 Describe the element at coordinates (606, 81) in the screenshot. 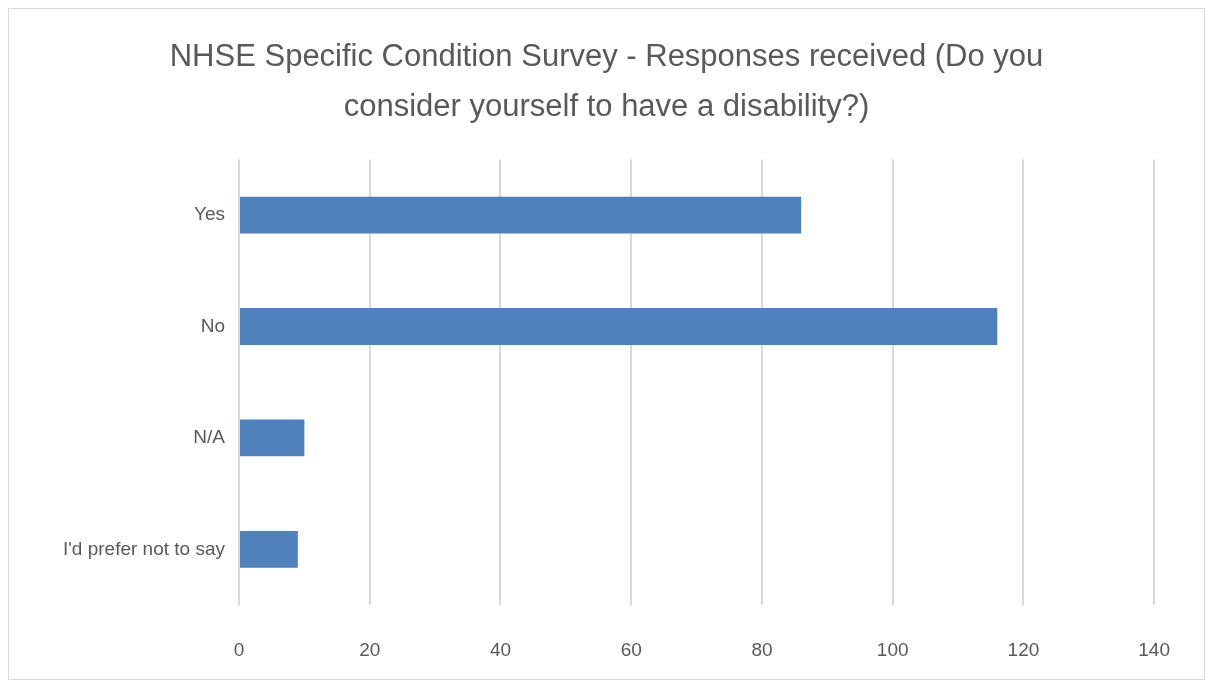

I see `chart-title: NHSE Specific Condition Survey - Responses received (Do you consider yourself to have a disability?)` at that location.